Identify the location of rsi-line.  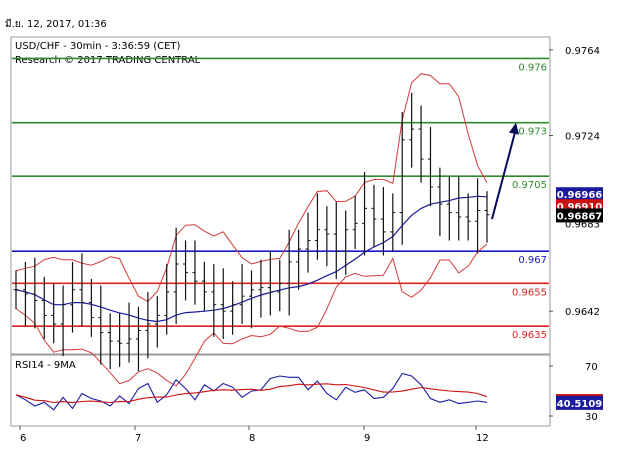
(251, 391).